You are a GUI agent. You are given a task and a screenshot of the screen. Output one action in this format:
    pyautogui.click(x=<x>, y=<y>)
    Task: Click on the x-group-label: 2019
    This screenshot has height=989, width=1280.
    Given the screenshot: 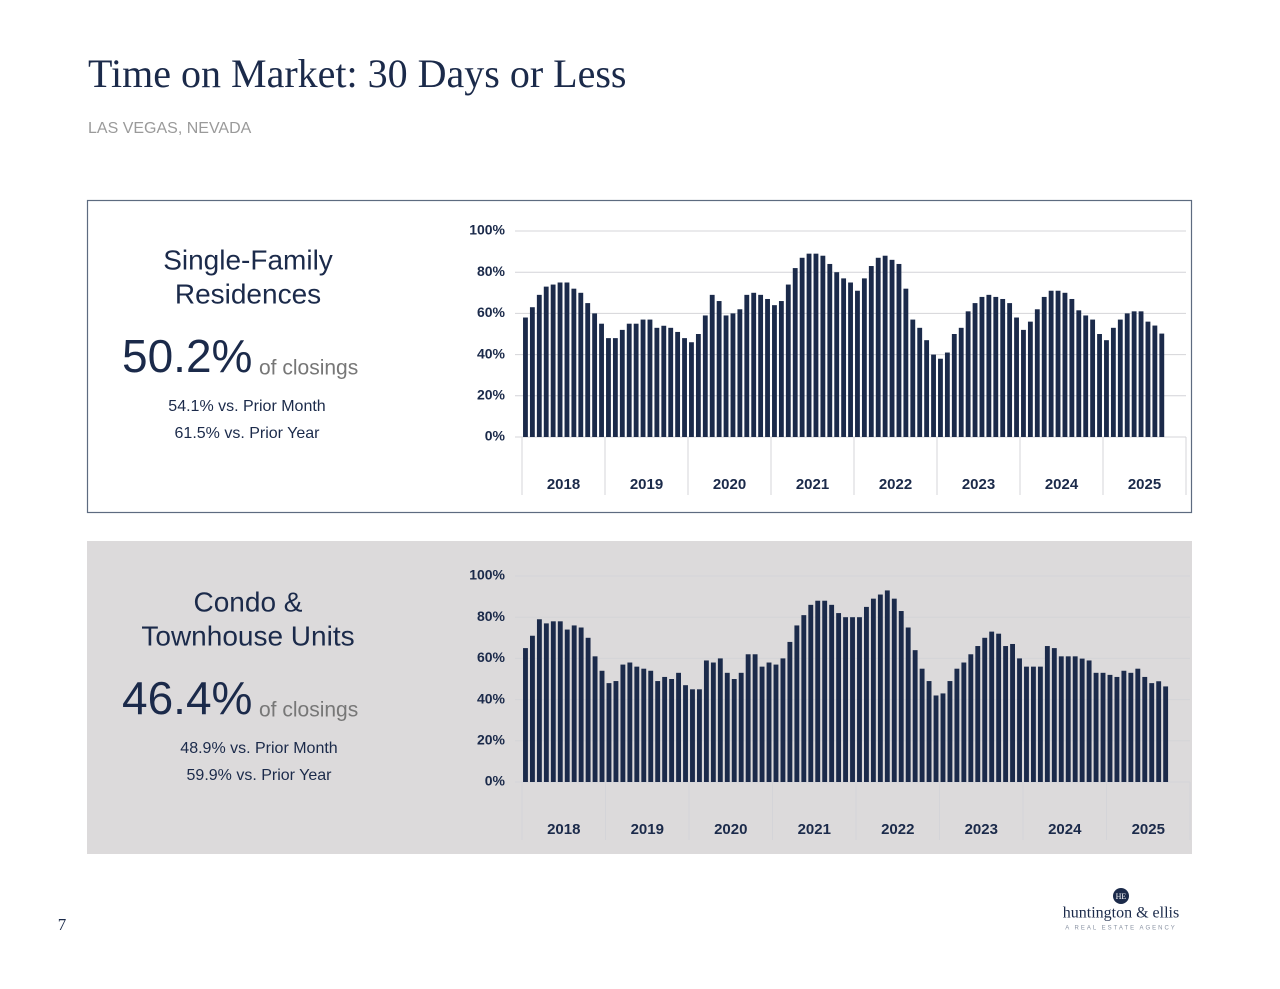 What is the action you would take?
    pyautogui.click(x=646, y=484)
    